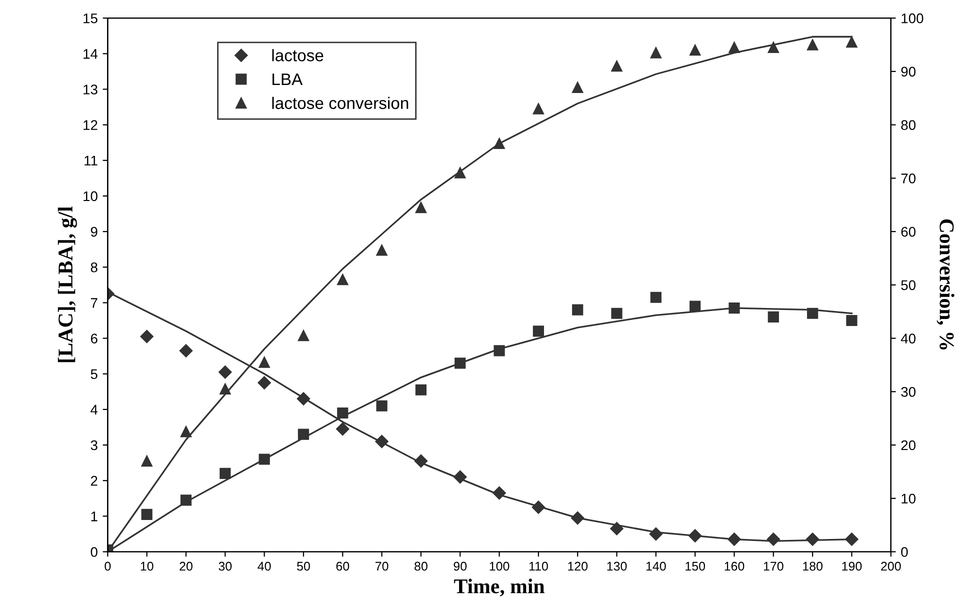 The width and height of the screenshot is (979, 603). Describe the element at coordinates (774, 566) in the screenshot. I see `x-tick-label: 170` at that location.